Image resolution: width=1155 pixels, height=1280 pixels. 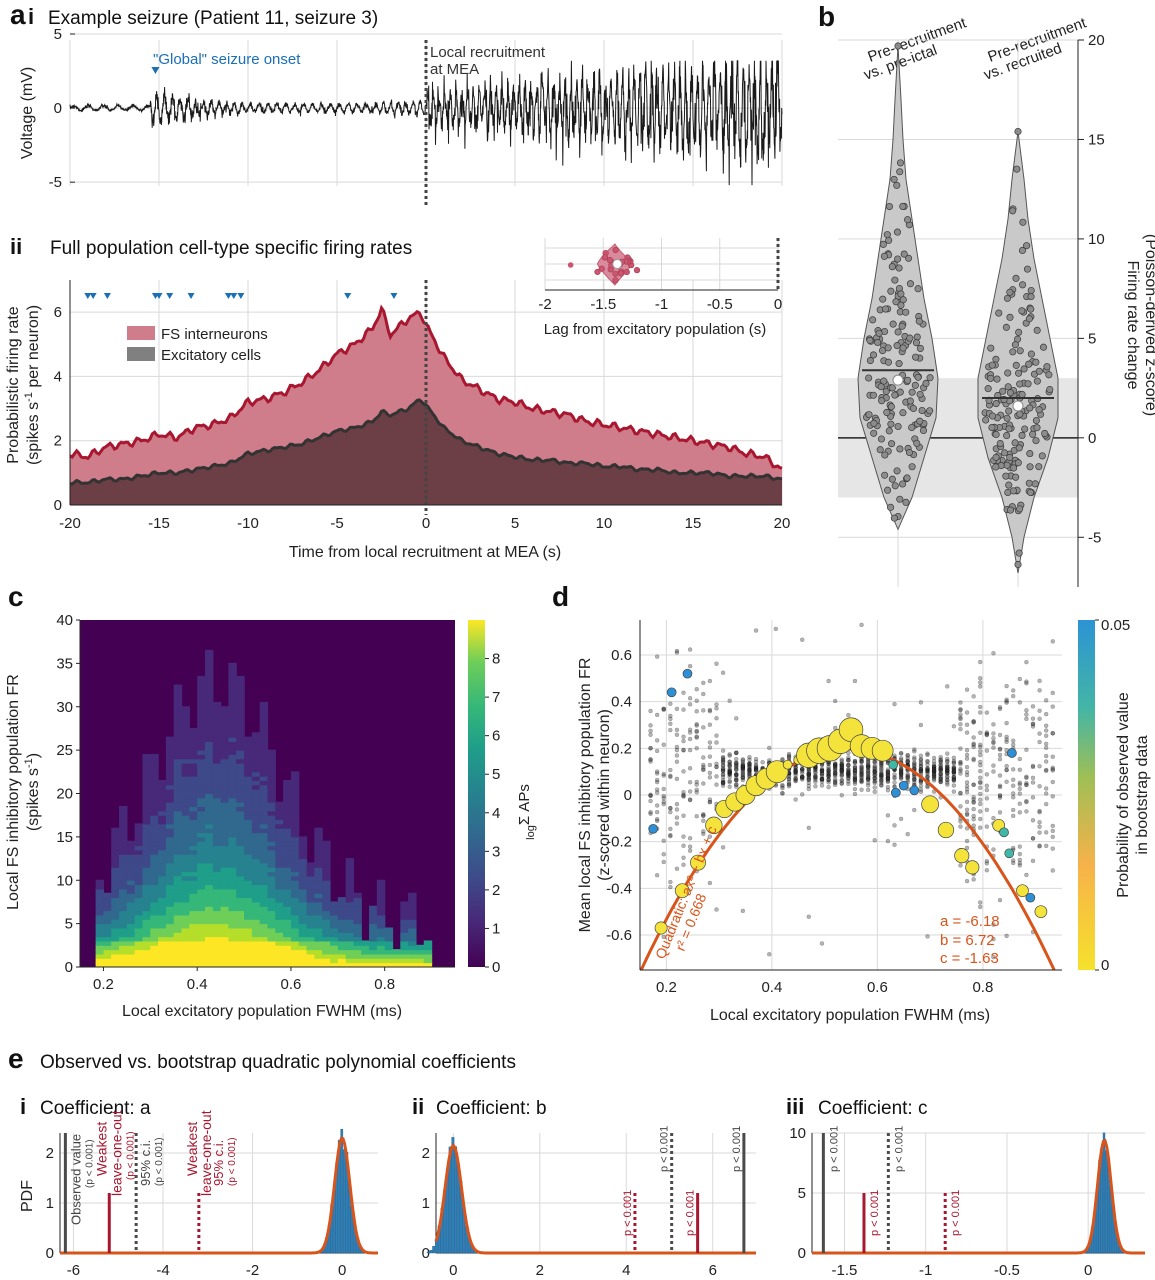 I want to click on observed-value-label: Observed value, so click(x=75, y=1179).